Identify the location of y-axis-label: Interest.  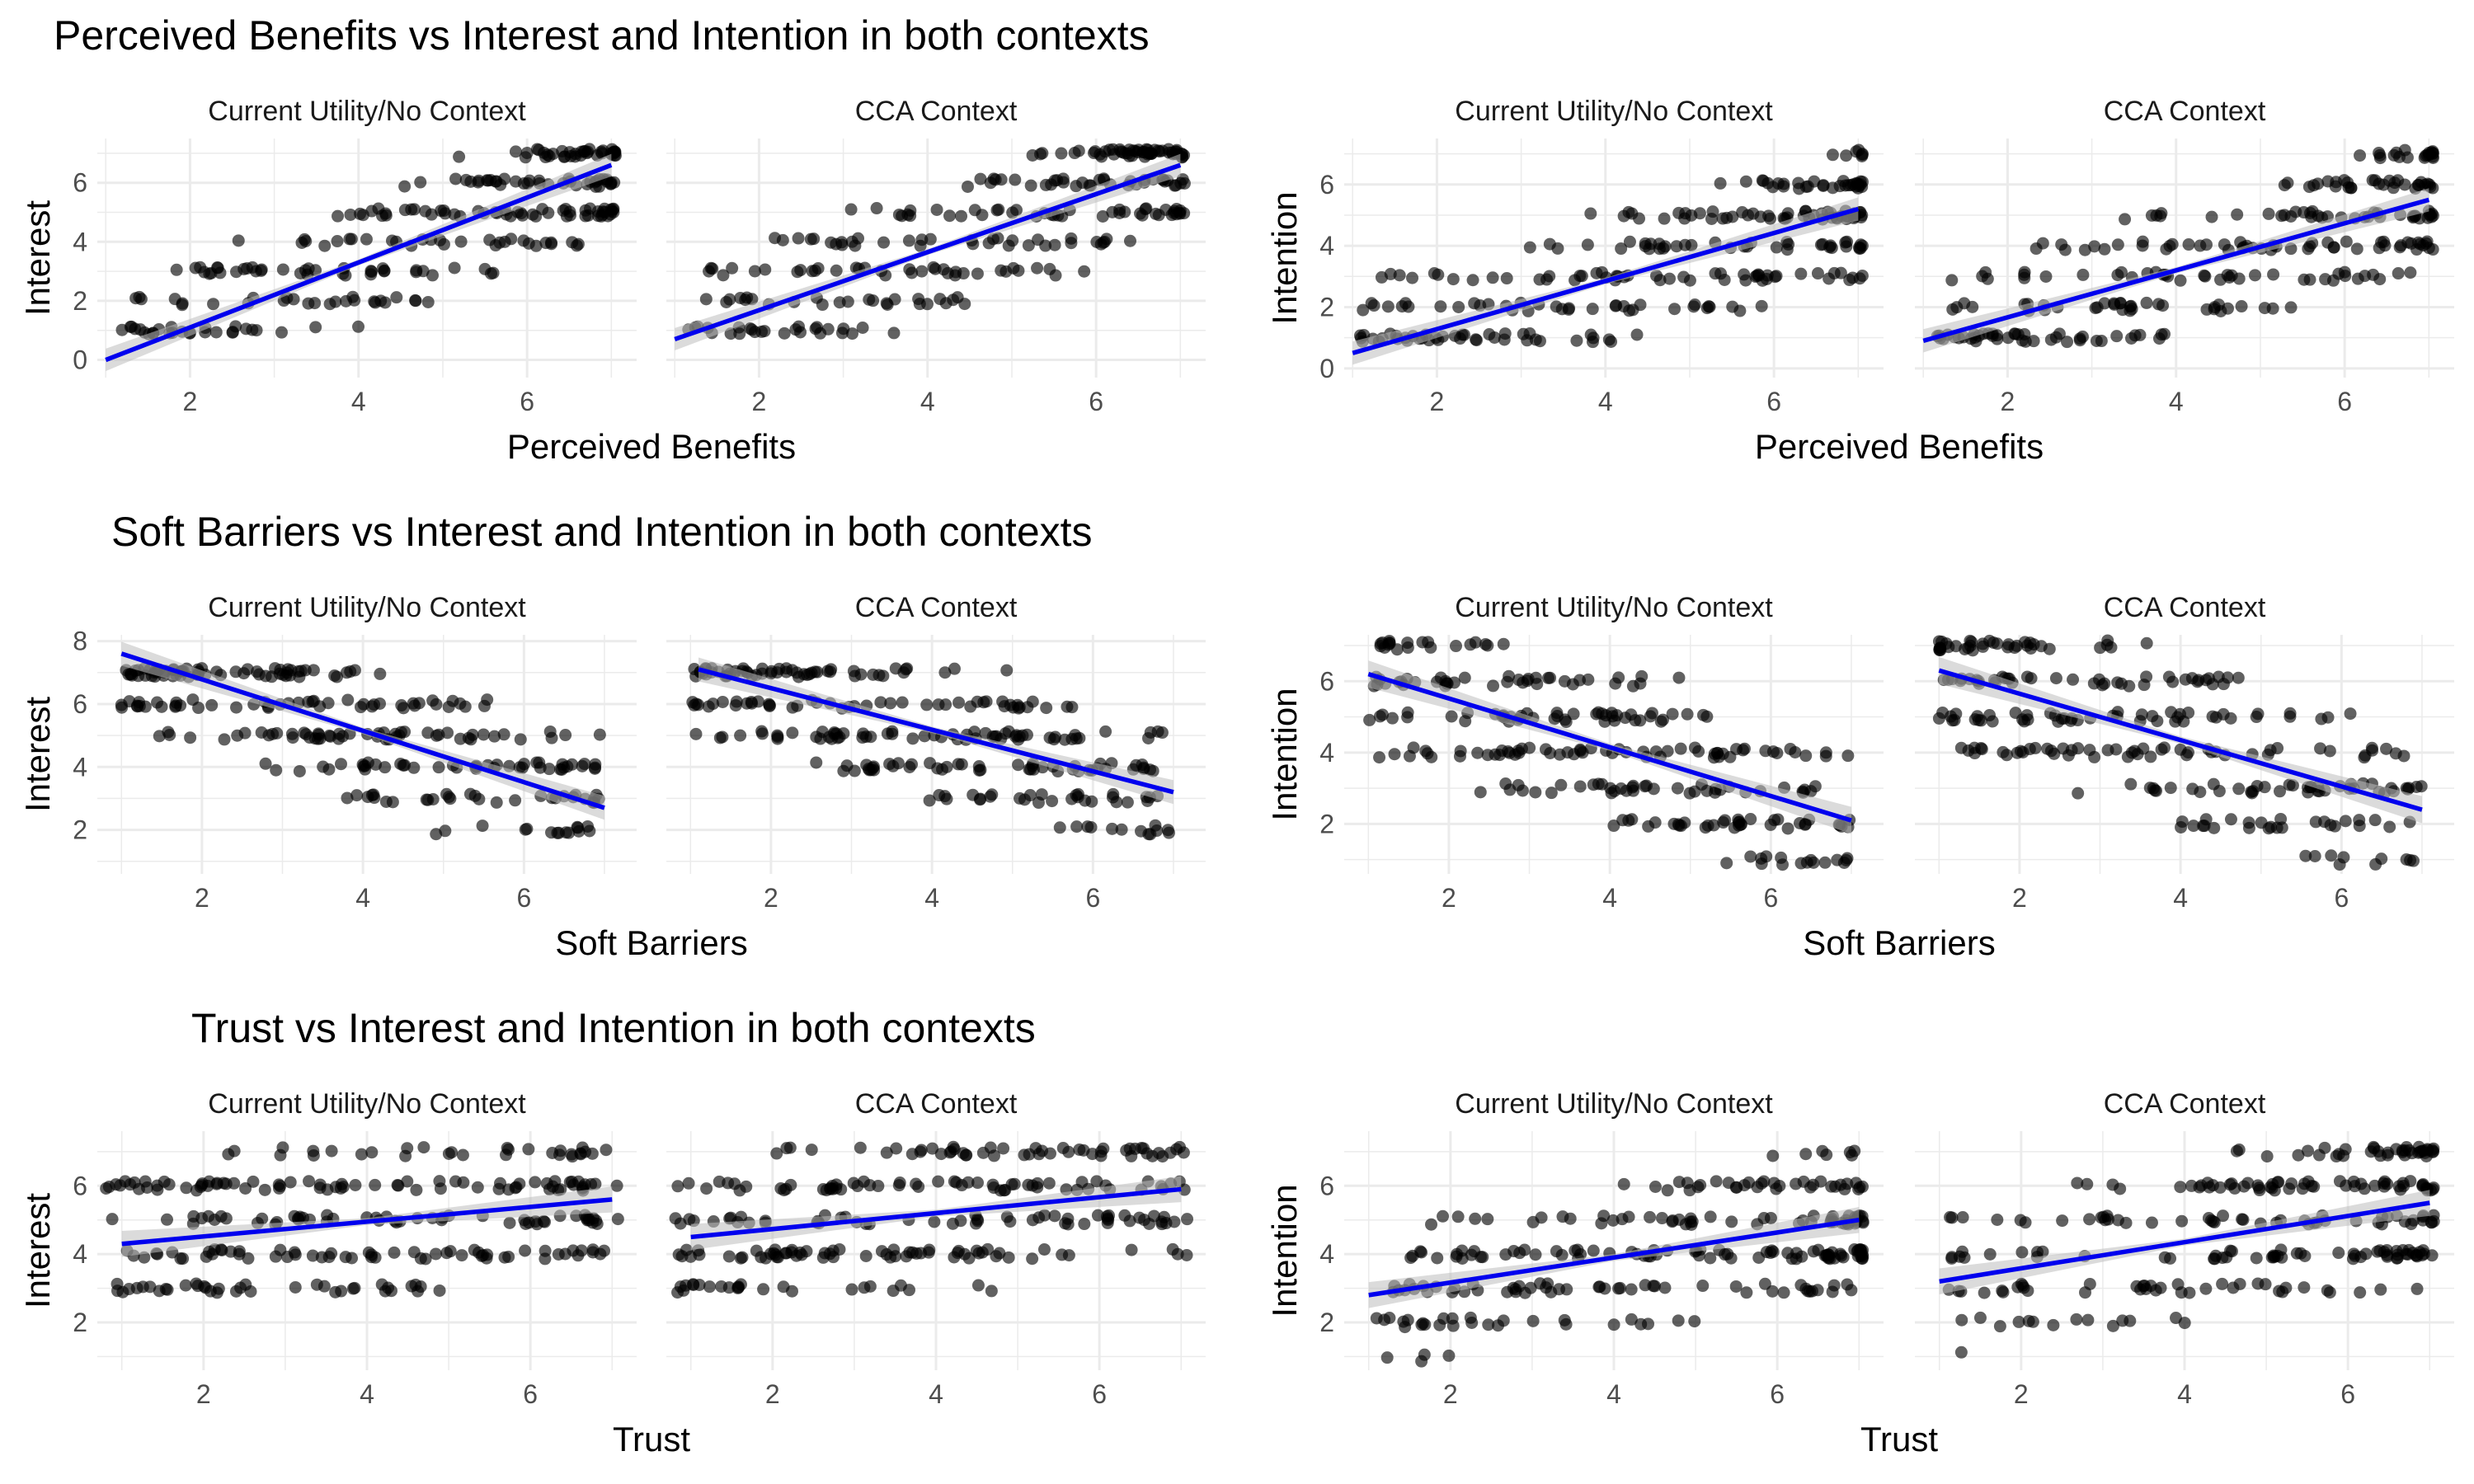
(37, 754).